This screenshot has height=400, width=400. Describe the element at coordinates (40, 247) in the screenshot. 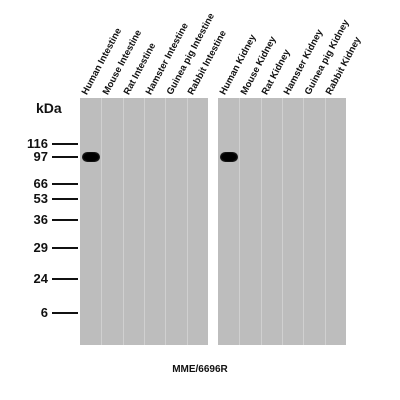

I see `marker-label: 29` at that location.